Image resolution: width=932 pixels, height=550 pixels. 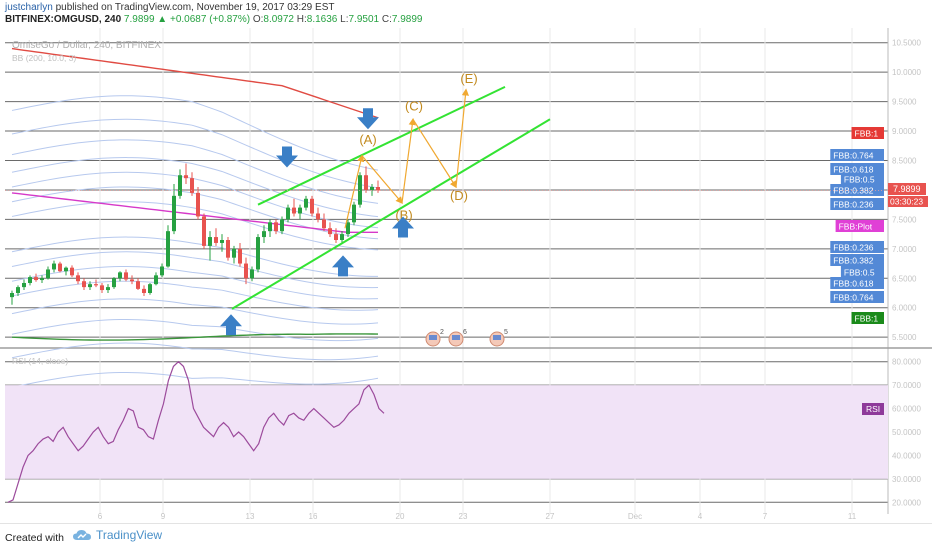 What do you see at coordinates (86, 45) in the screenshot?
I see `chart-title: OmiseGo / Dollar, 240, BITFINEX` at bounding box center [86, 45].